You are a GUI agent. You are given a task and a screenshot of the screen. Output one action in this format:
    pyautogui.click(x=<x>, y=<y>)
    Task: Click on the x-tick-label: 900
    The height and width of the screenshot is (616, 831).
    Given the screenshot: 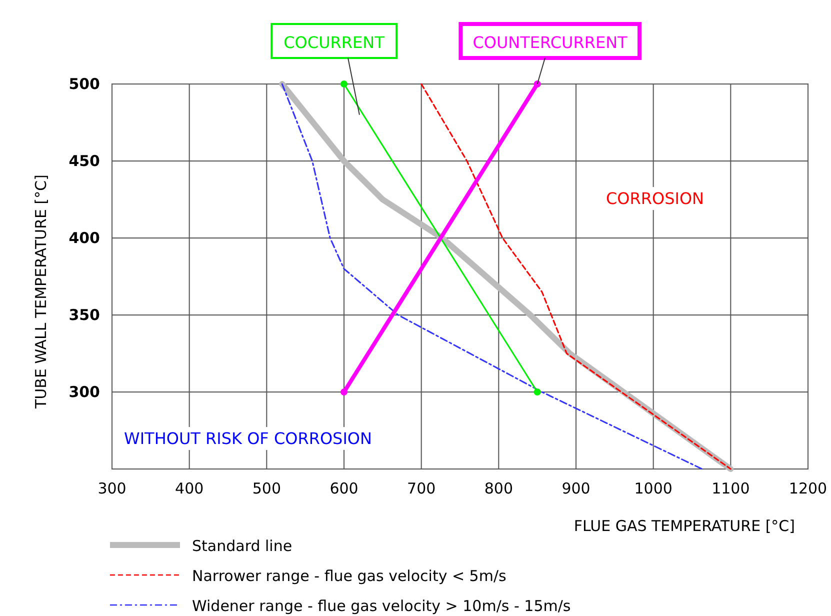 What is the action you would take?
    pyautogui.click(x=576, y=489)
    